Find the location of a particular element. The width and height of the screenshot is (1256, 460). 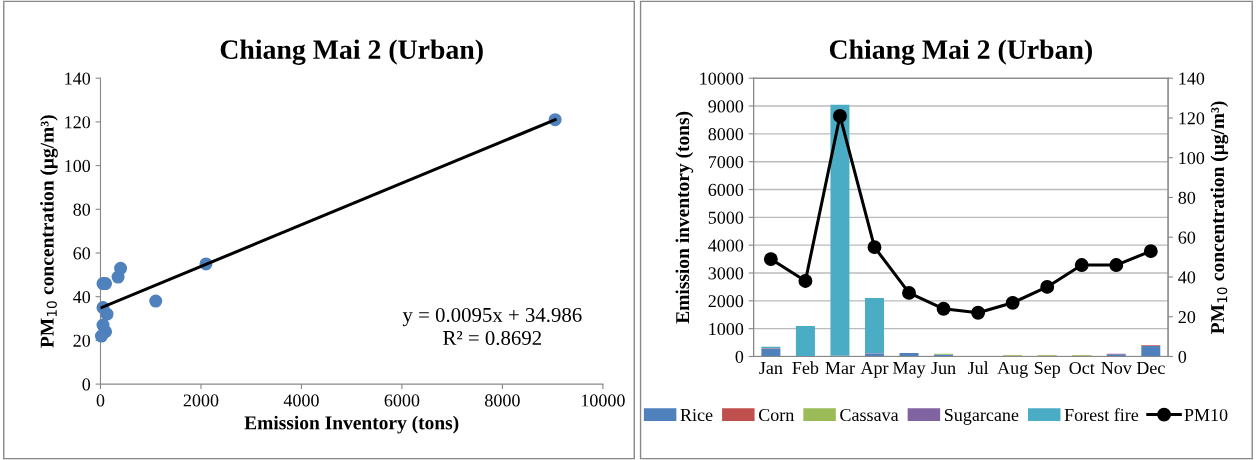

x-tick-label: 4000 is located at coordinates (301, 400).